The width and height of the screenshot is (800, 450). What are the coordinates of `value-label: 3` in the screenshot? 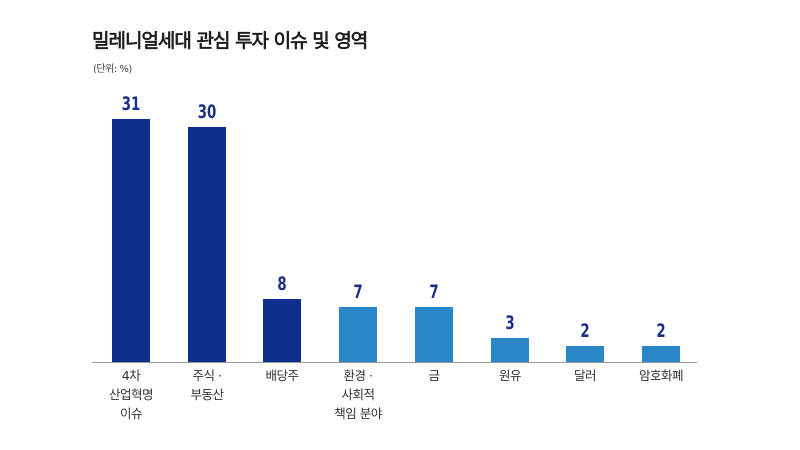 It's located at (510, 323).